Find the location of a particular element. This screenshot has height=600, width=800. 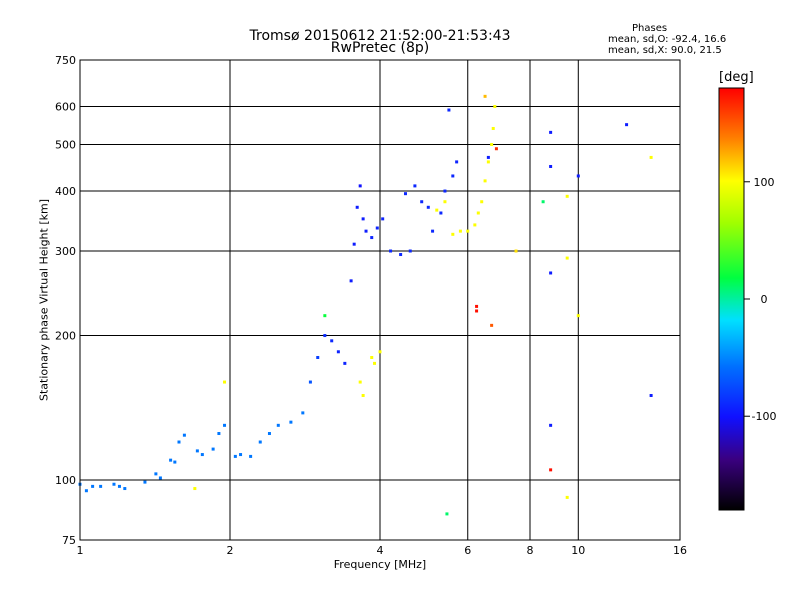

y-tick-label: 400 is located at coordinates (65, 191).